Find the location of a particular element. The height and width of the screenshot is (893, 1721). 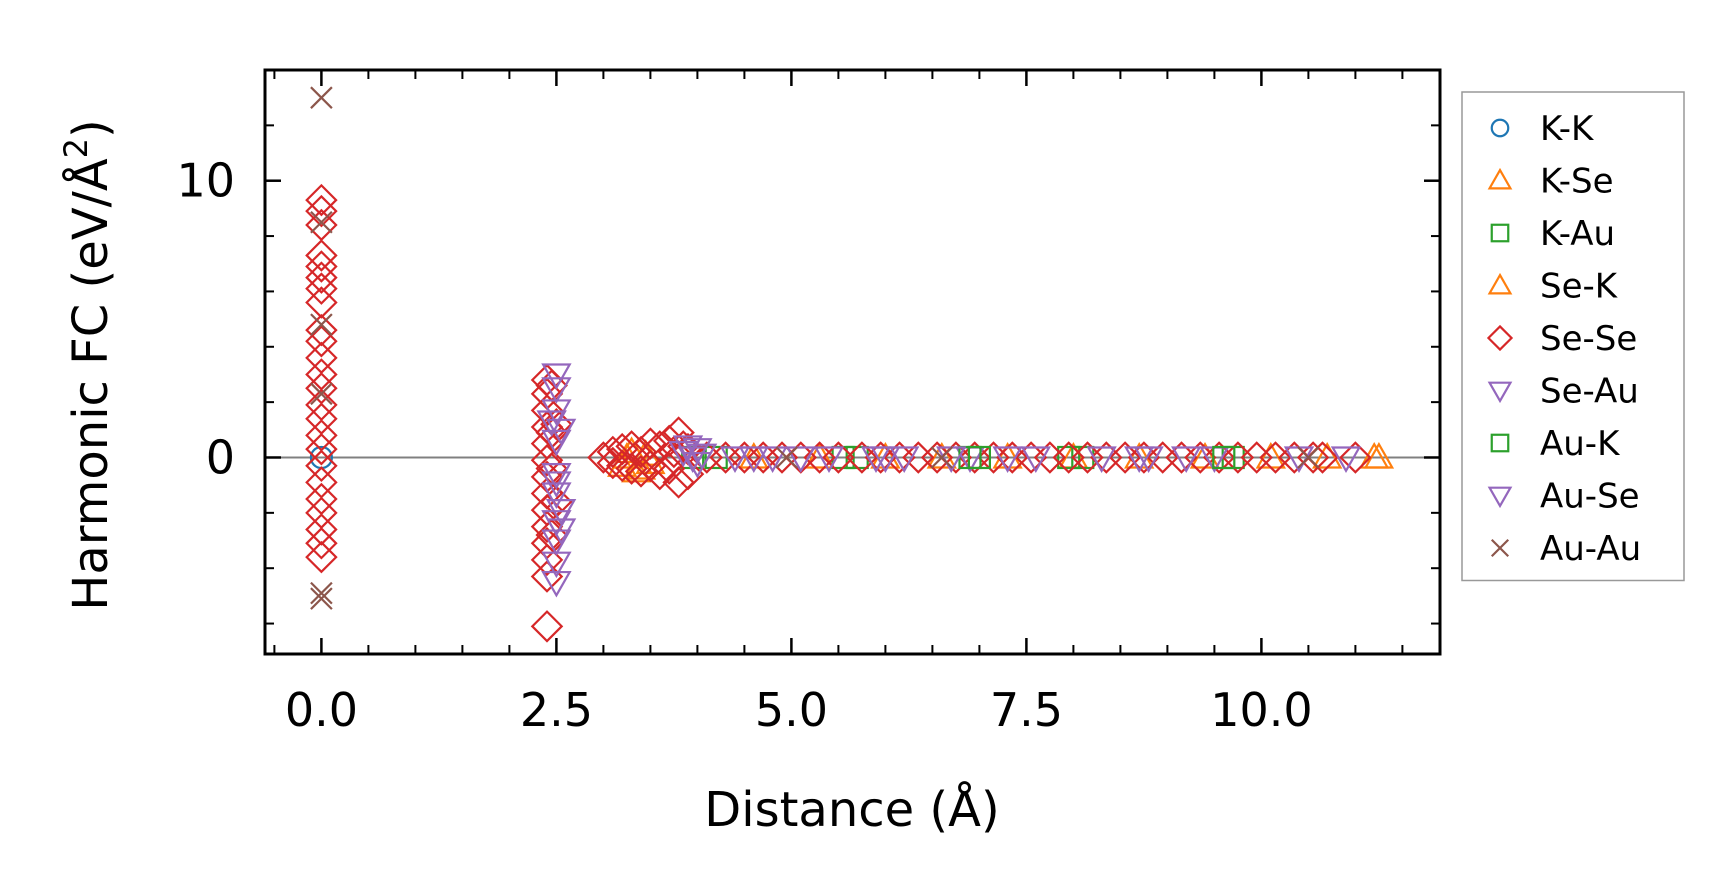

legend-label: Se-K is located at coordinates (1579, 287).